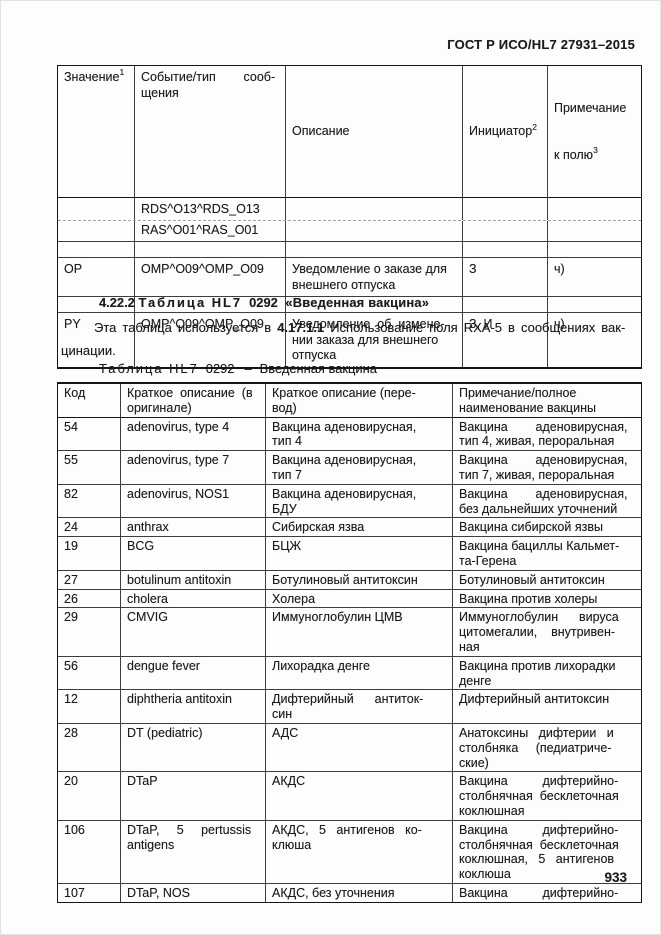  Describe the element at coordinates (193, 467) in the screenshot. I see `cell-short-original: adenovirus, type 7` at that location.